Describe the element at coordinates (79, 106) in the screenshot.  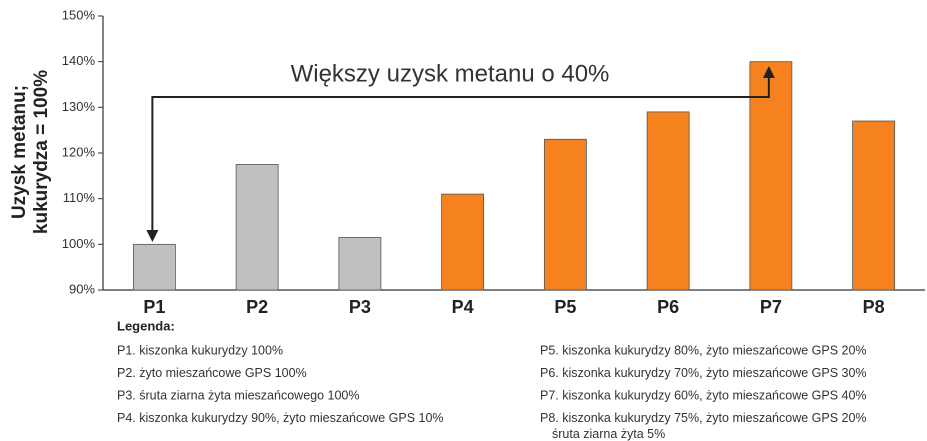
I see `y-tick-label: 130%` at that location.